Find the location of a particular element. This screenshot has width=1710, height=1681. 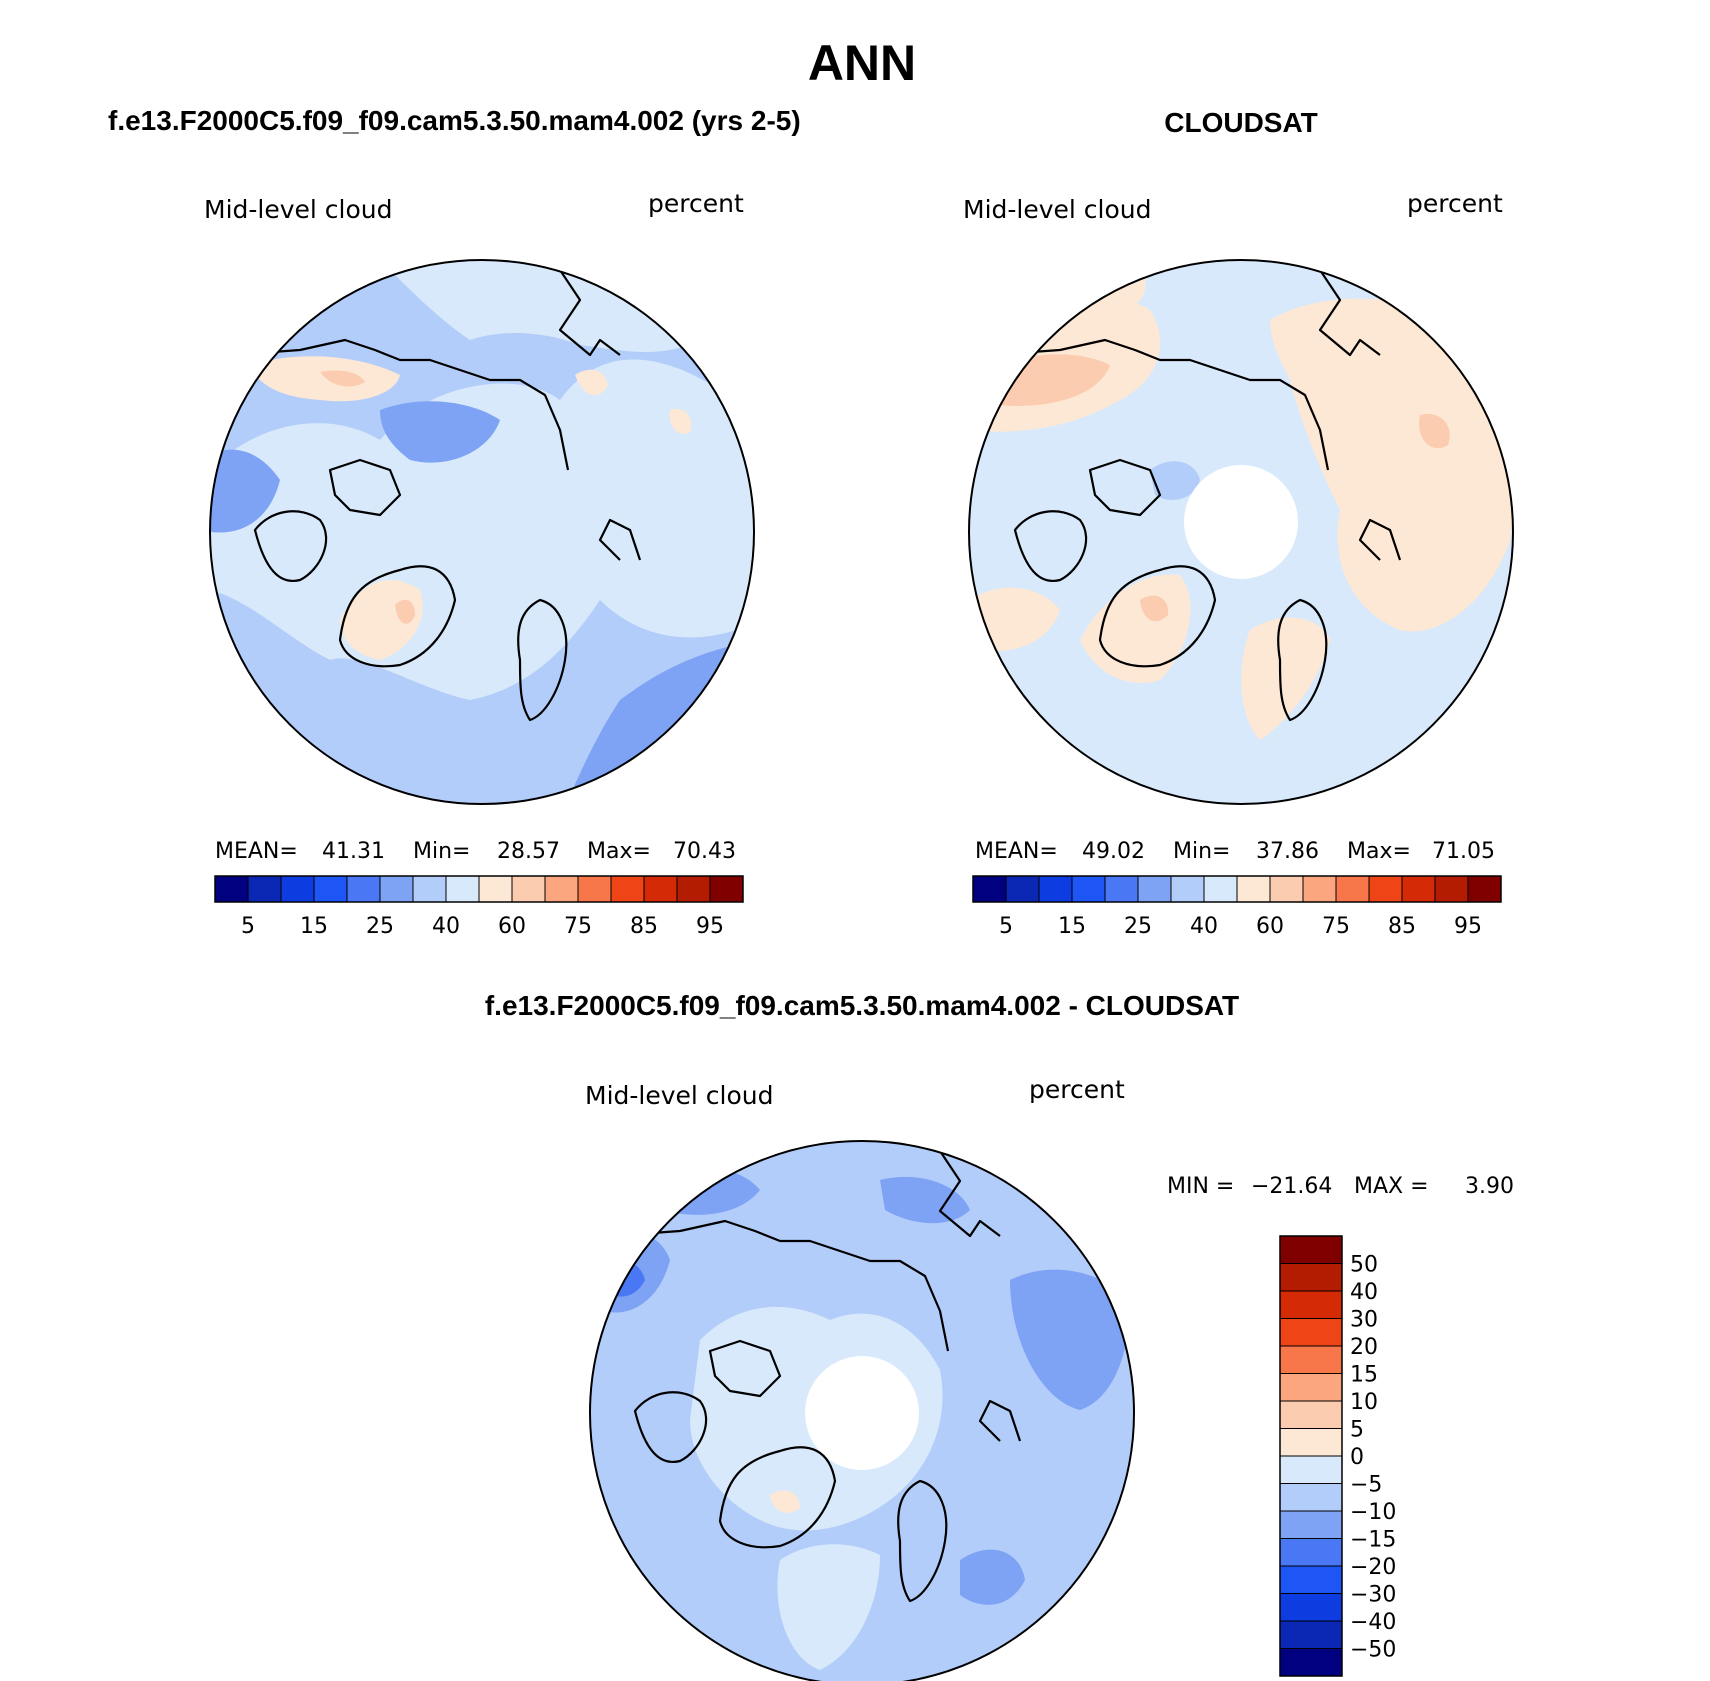

coast-europe is located at coordinates (779, 1285).